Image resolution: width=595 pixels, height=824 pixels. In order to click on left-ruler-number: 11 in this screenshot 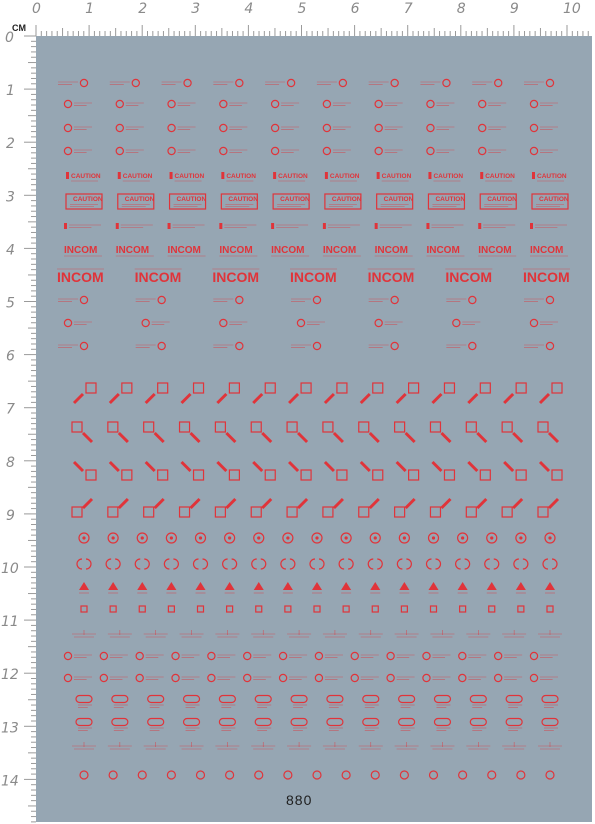, I will do `click(10, 622)`.